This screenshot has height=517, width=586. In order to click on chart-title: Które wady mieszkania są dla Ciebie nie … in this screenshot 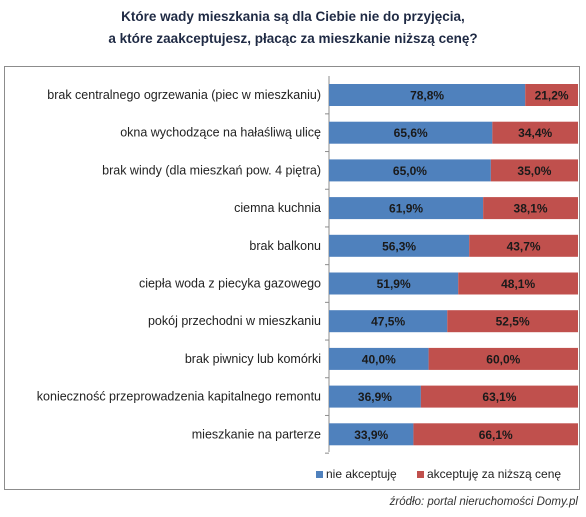, I will do `click(293, 28)`.